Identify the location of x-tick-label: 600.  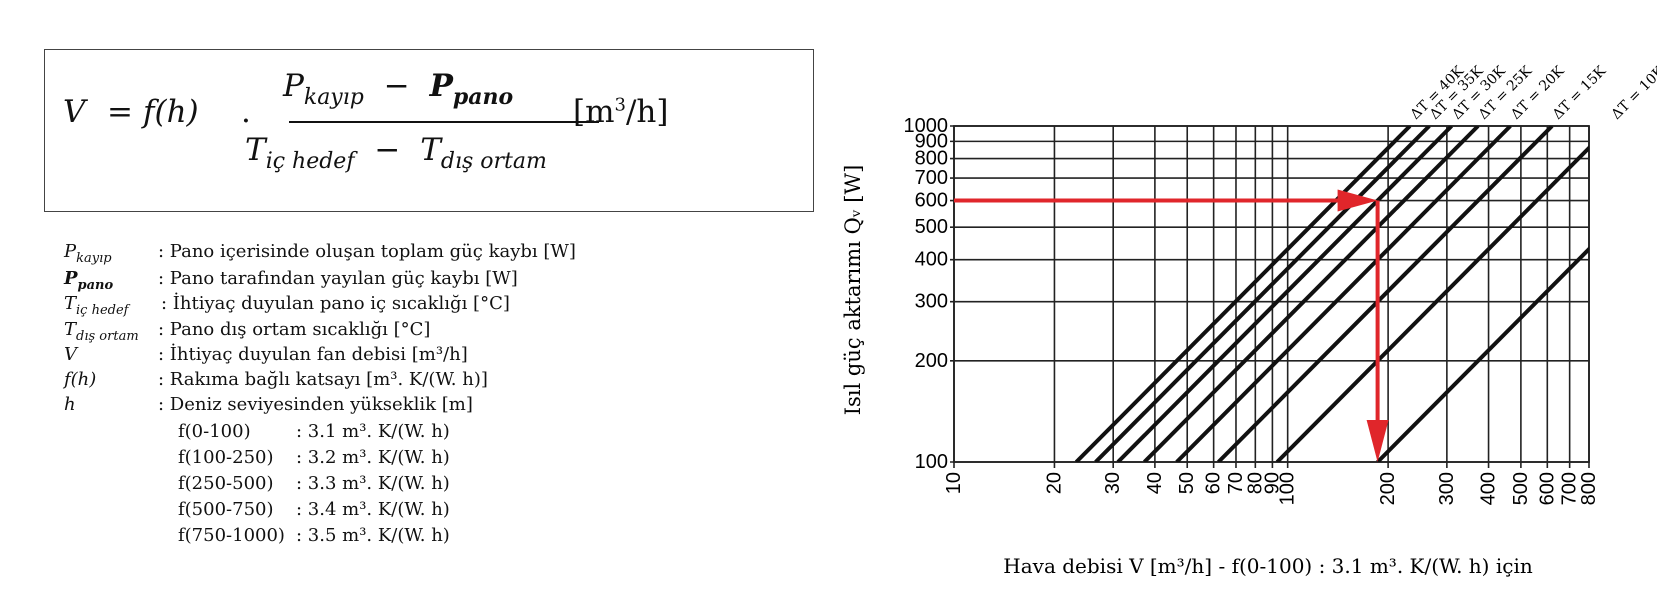
(1547, 488).